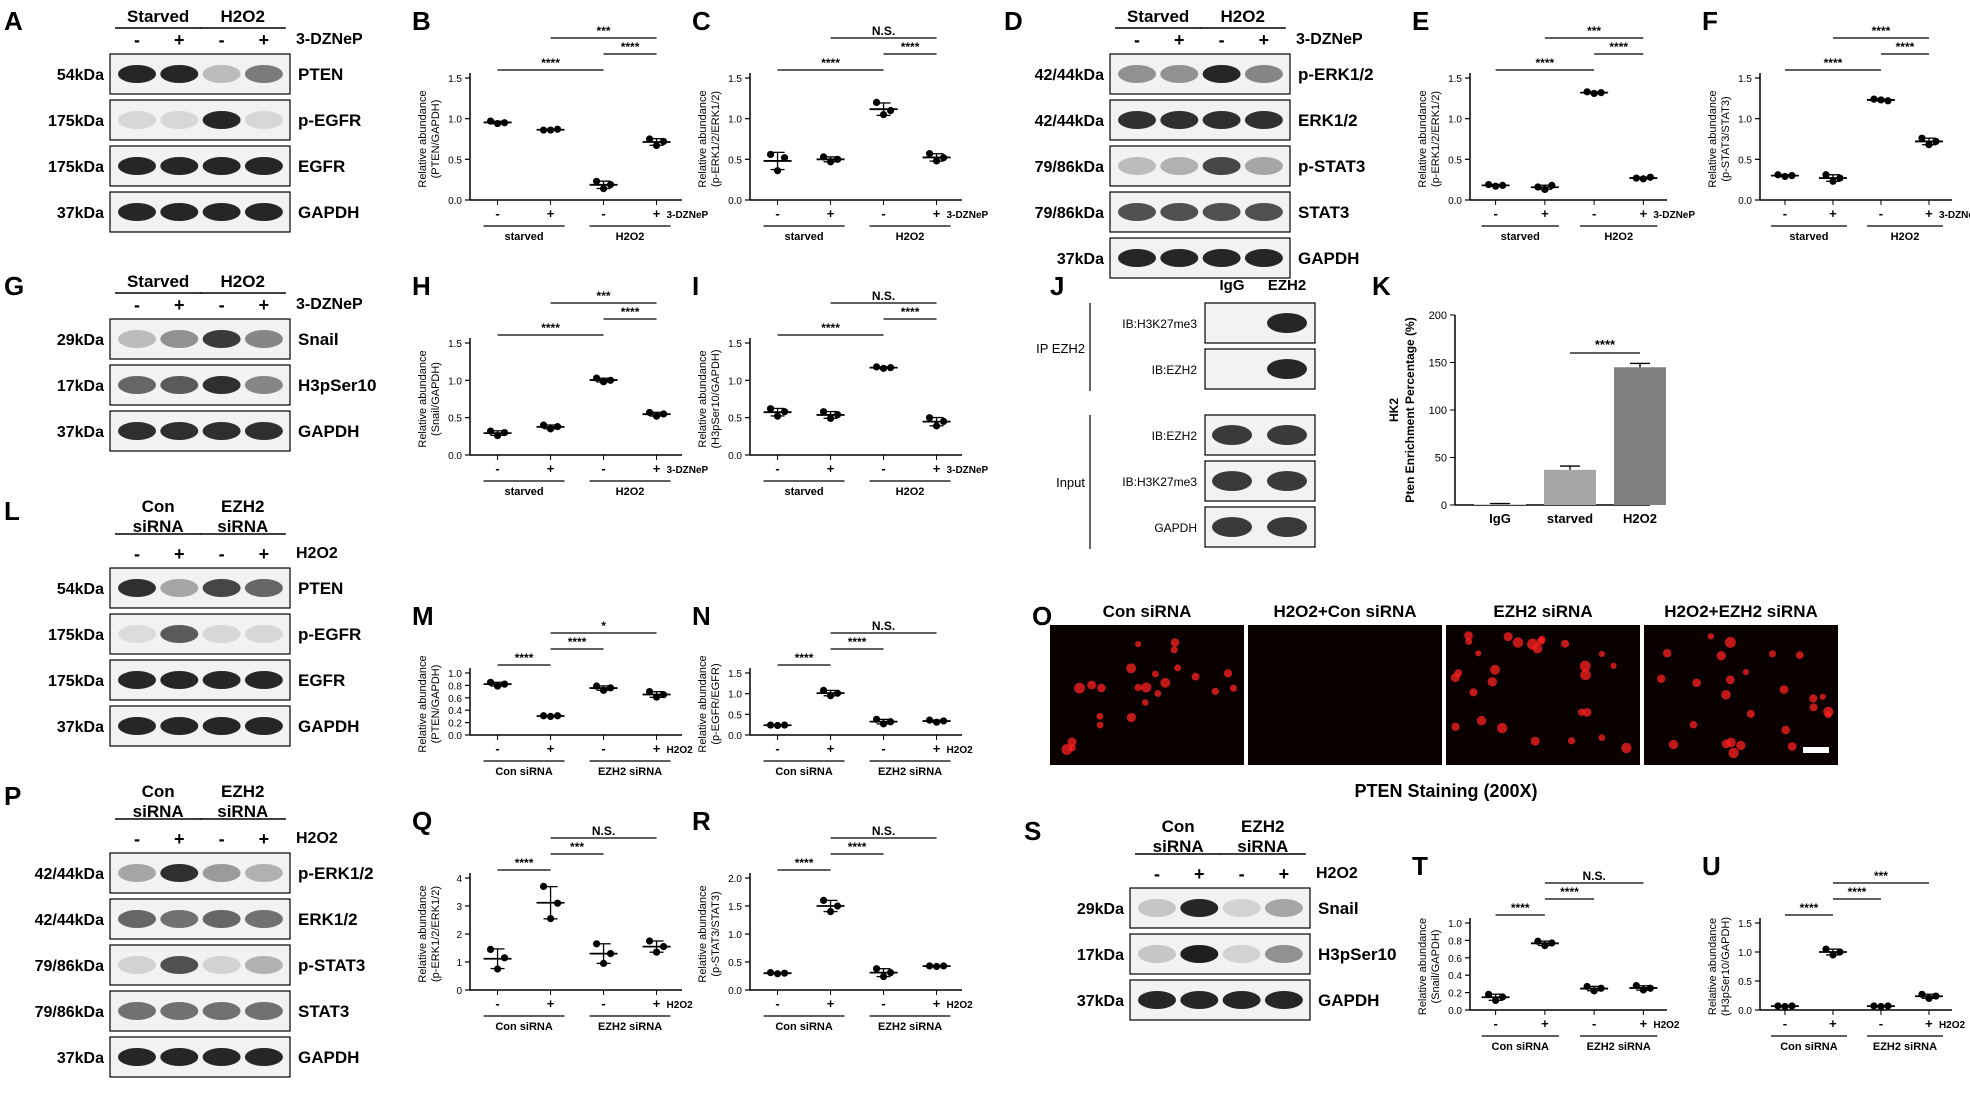 This screenshot has height=1100, width=1970. What do you see at coordinates (735, 674) in the screenshot?
I see `y-tick-label: 1.5` at bounding box center [735, 674].